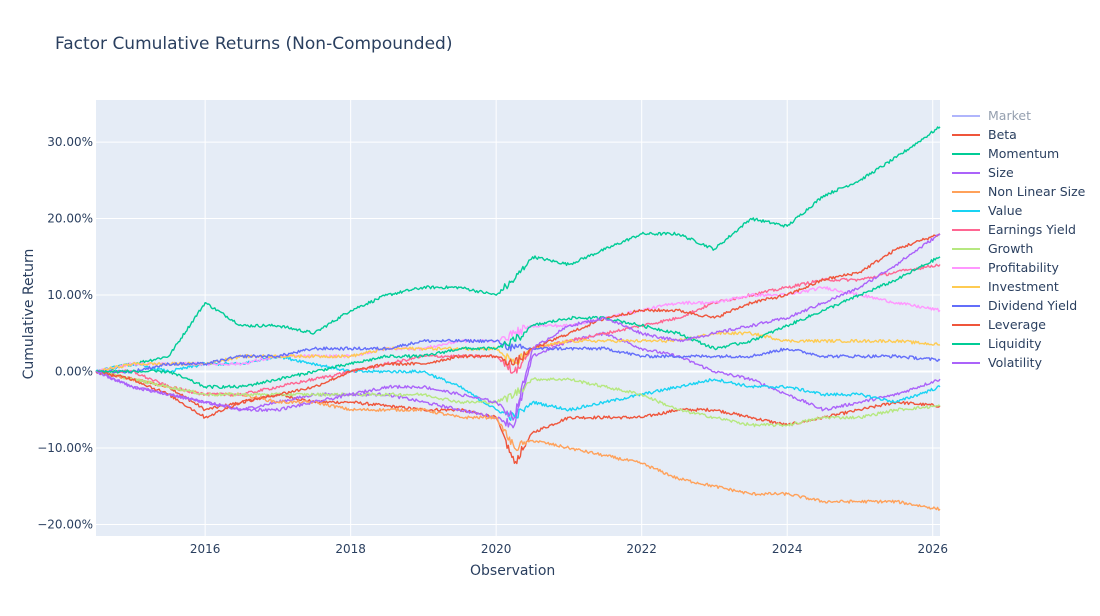 The width and height of the screenshot is (1100, 616). Describe the element at coordinates (1018, 134) in the screenshot. I see `legend-item-beta: Beta` at that location.